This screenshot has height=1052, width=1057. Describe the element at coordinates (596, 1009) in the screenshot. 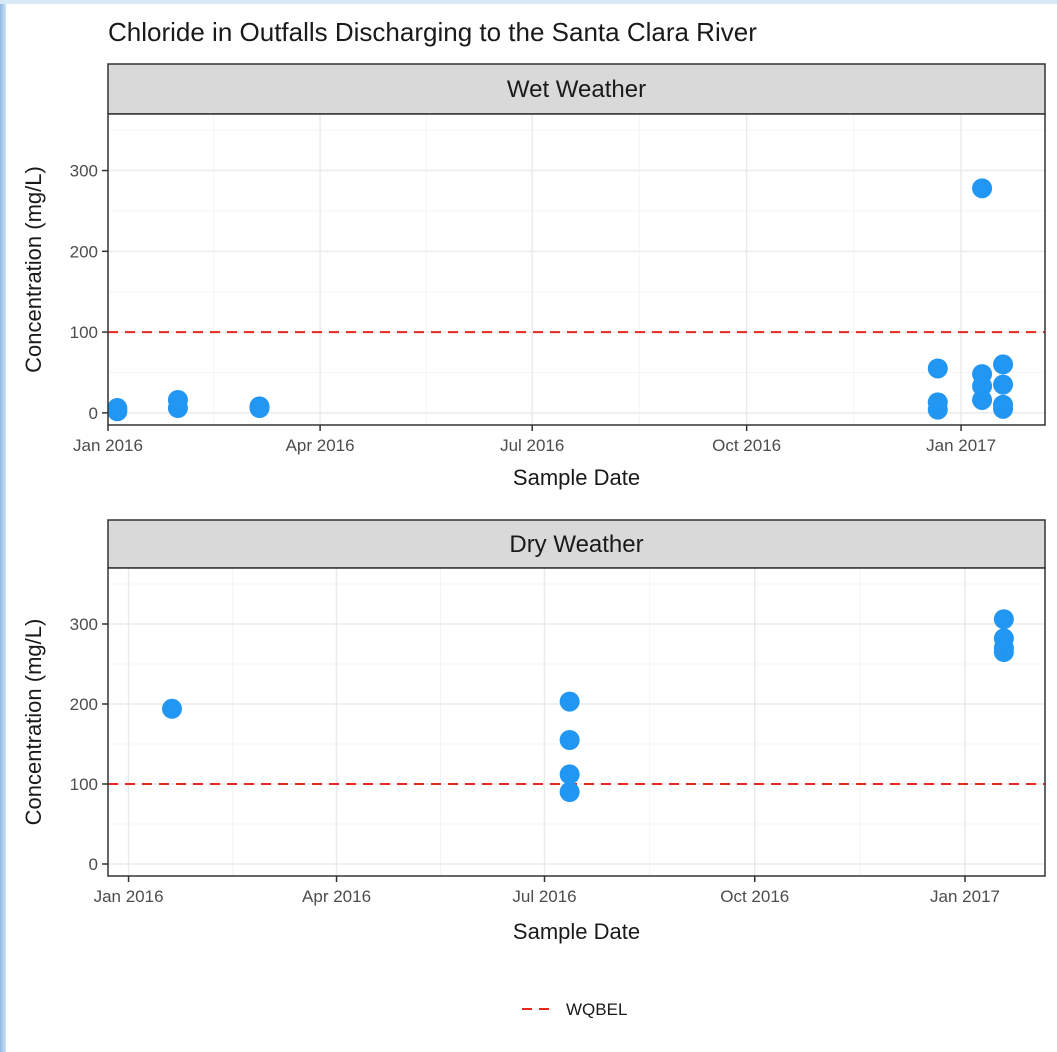

I see `legend-label: WQBEL` at that location.